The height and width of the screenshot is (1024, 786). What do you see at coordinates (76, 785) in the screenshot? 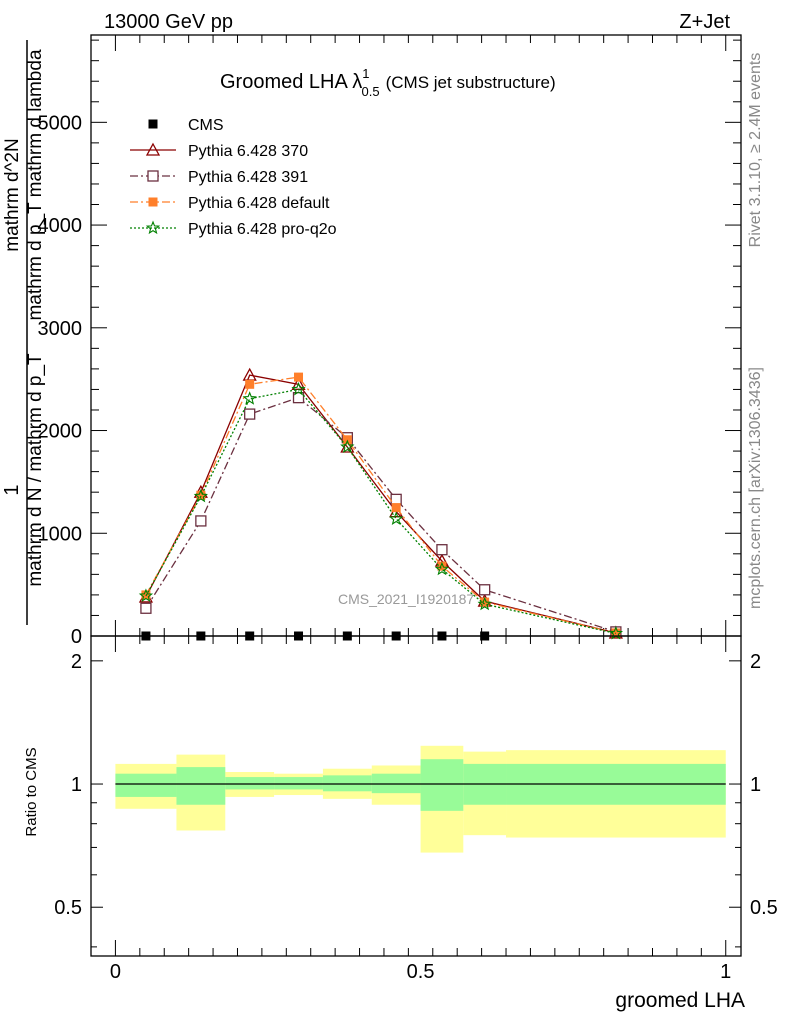
I see `ratio-ytick-label-1: 1` at bounding box center [76, 785].